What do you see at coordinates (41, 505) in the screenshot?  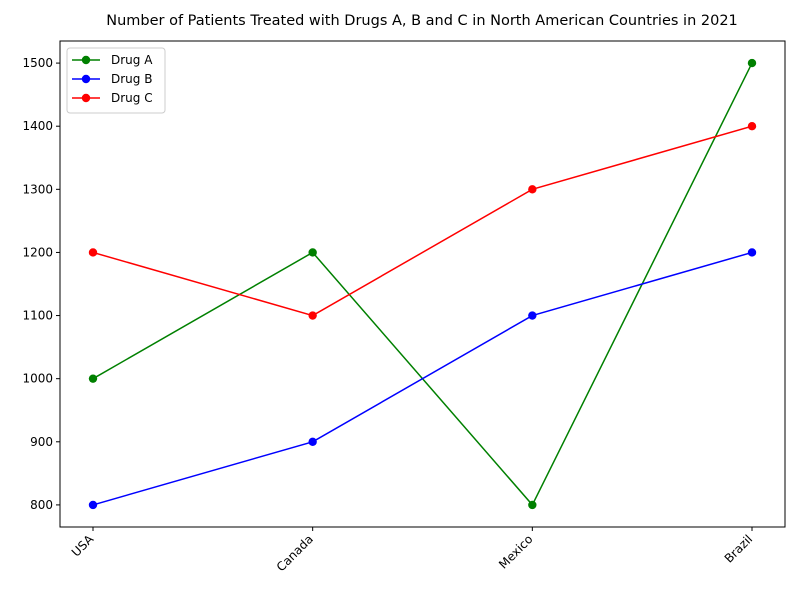 I see `y-tick-label: 800` at bounding box center [41, 505].